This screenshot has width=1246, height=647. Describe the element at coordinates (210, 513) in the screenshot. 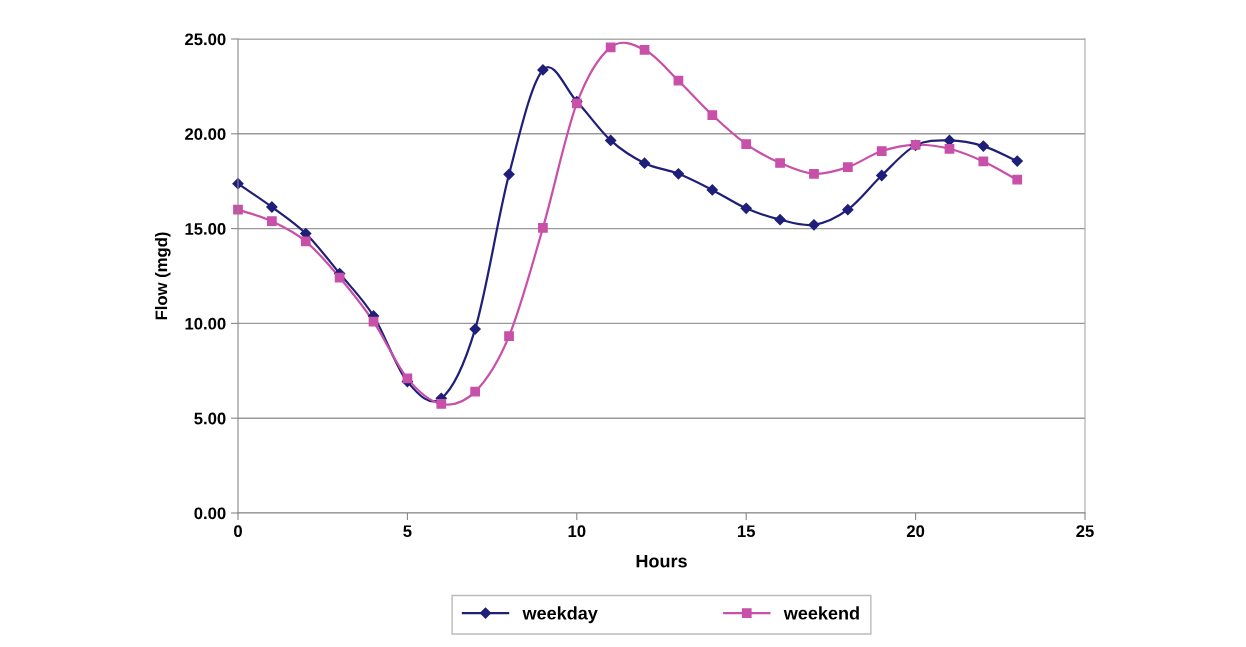

I see `y-tick-label: 0.00` at that location.